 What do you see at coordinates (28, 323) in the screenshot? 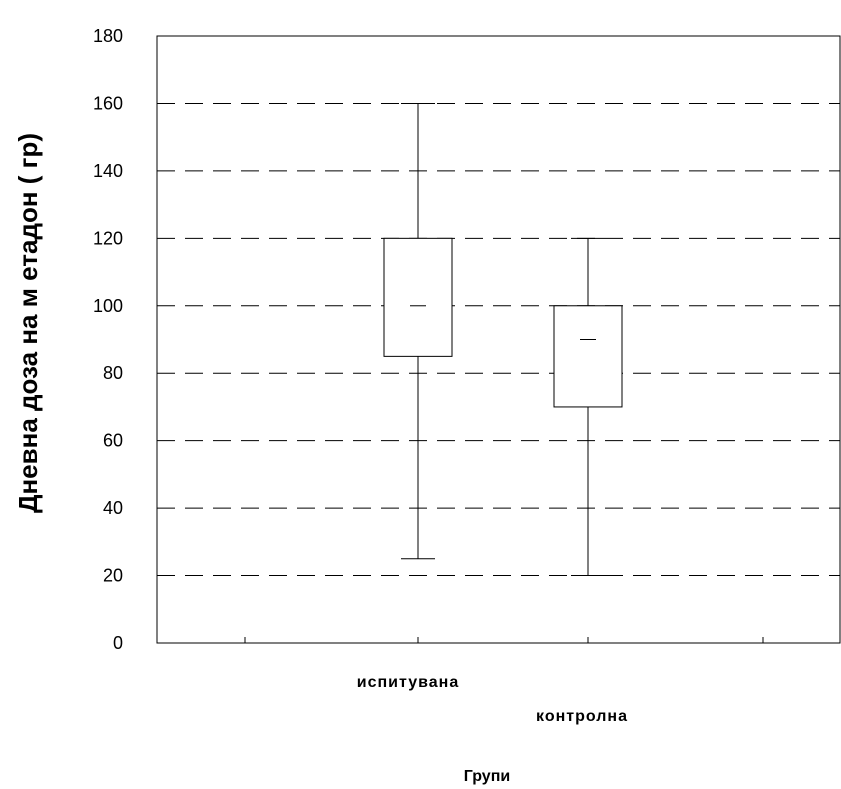
I see `y-axis-title: Дневна доза на м етадон ( гр)` at bounding box center [28, 323].